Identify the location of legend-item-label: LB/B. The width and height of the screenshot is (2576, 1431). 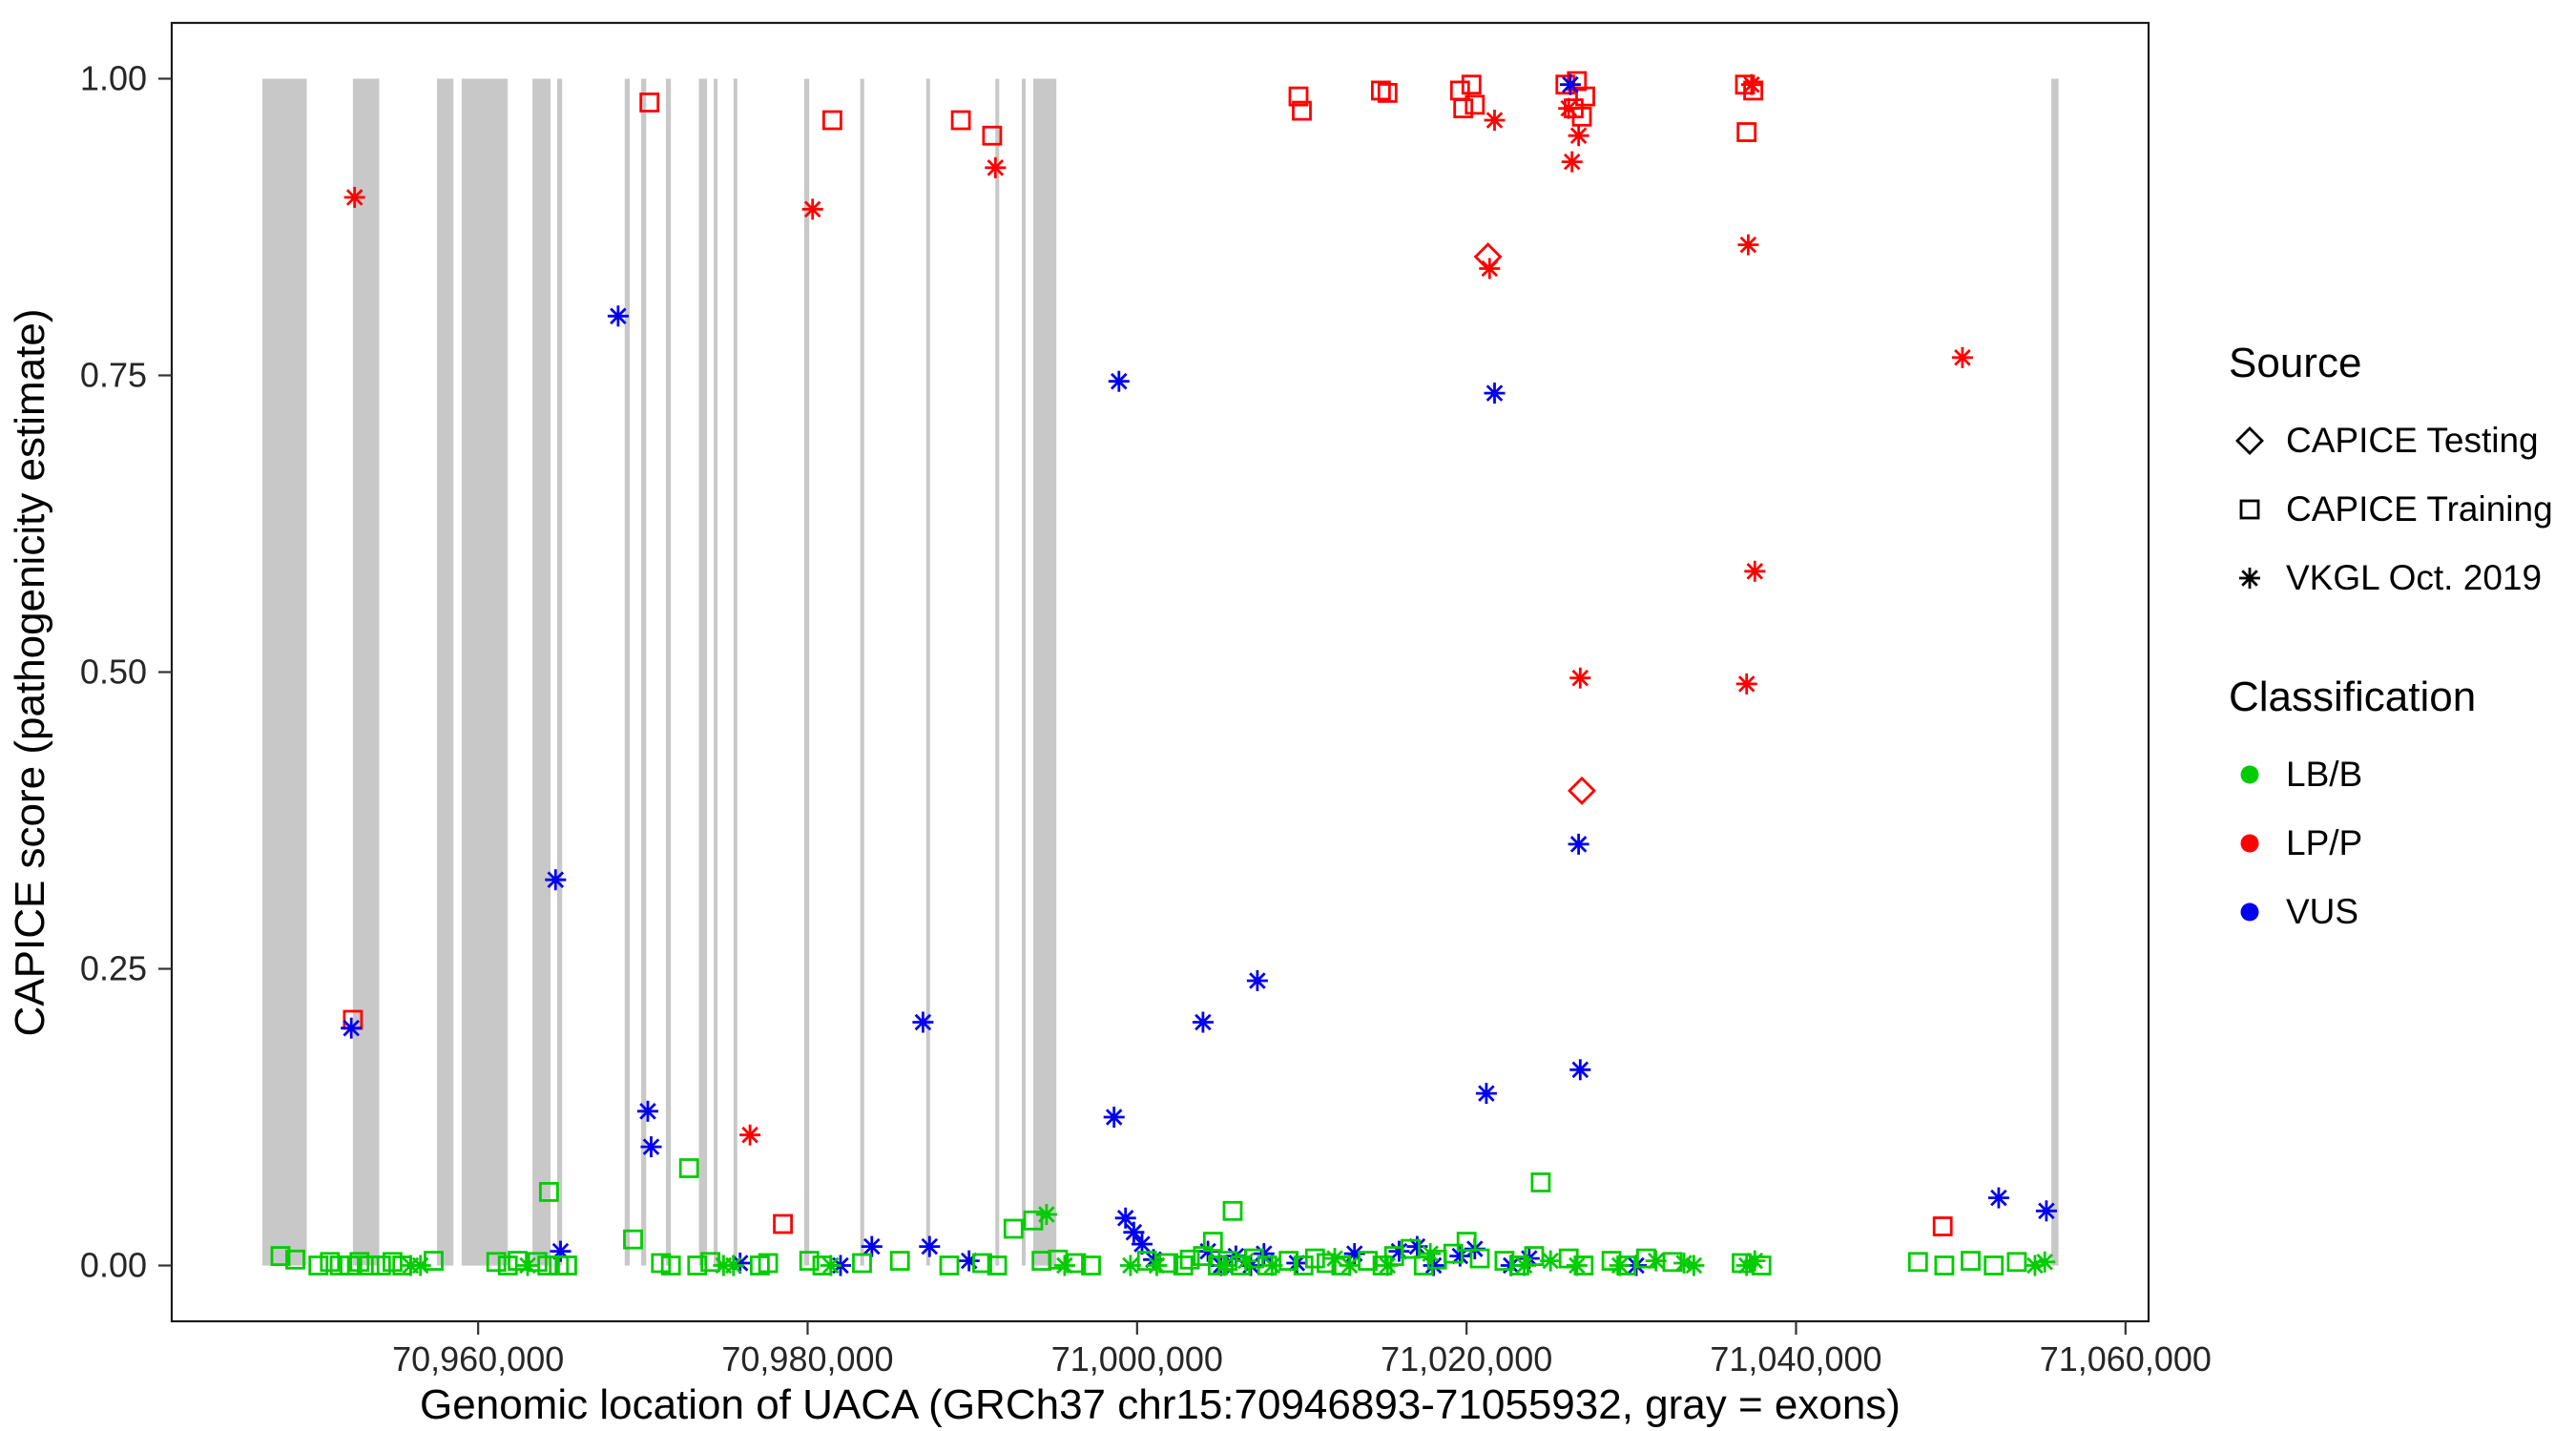
(2324, 774).